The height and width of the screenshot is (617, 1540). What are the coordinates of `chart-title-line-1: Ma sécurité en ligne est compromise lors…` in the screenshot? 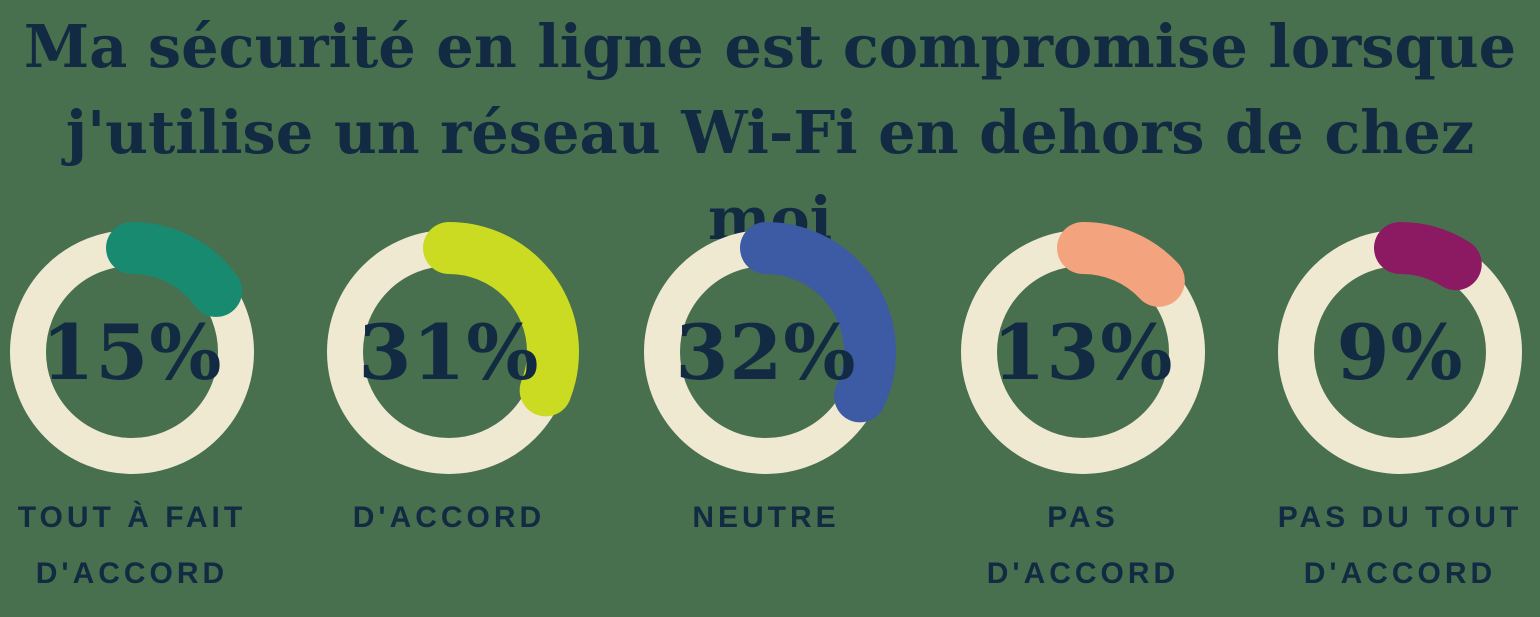 It's located at (770, 46).